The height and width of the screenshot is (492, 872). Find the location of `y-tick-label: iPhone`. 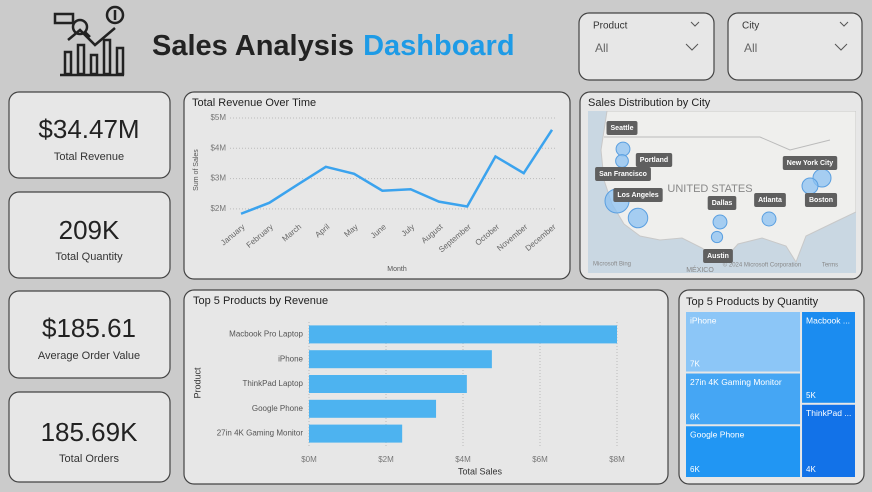

y-tick-label: iPhone is located at coordinates (290, 358).